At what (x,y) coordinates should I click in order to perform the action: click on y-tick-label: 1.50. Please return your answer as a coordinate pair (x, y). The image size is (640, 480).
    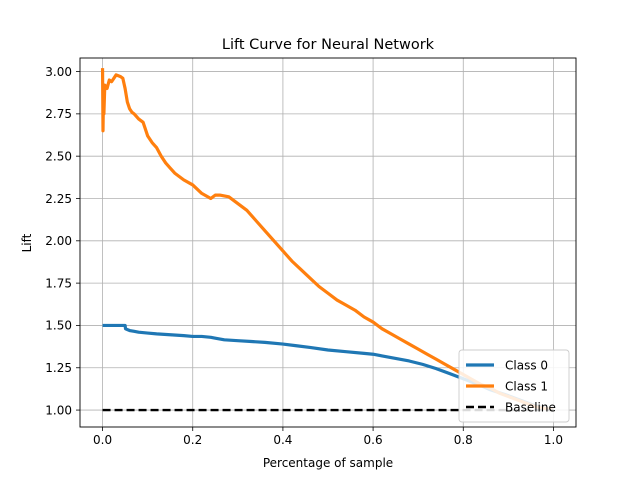
    Looking at the image, I should click on (58, 326).